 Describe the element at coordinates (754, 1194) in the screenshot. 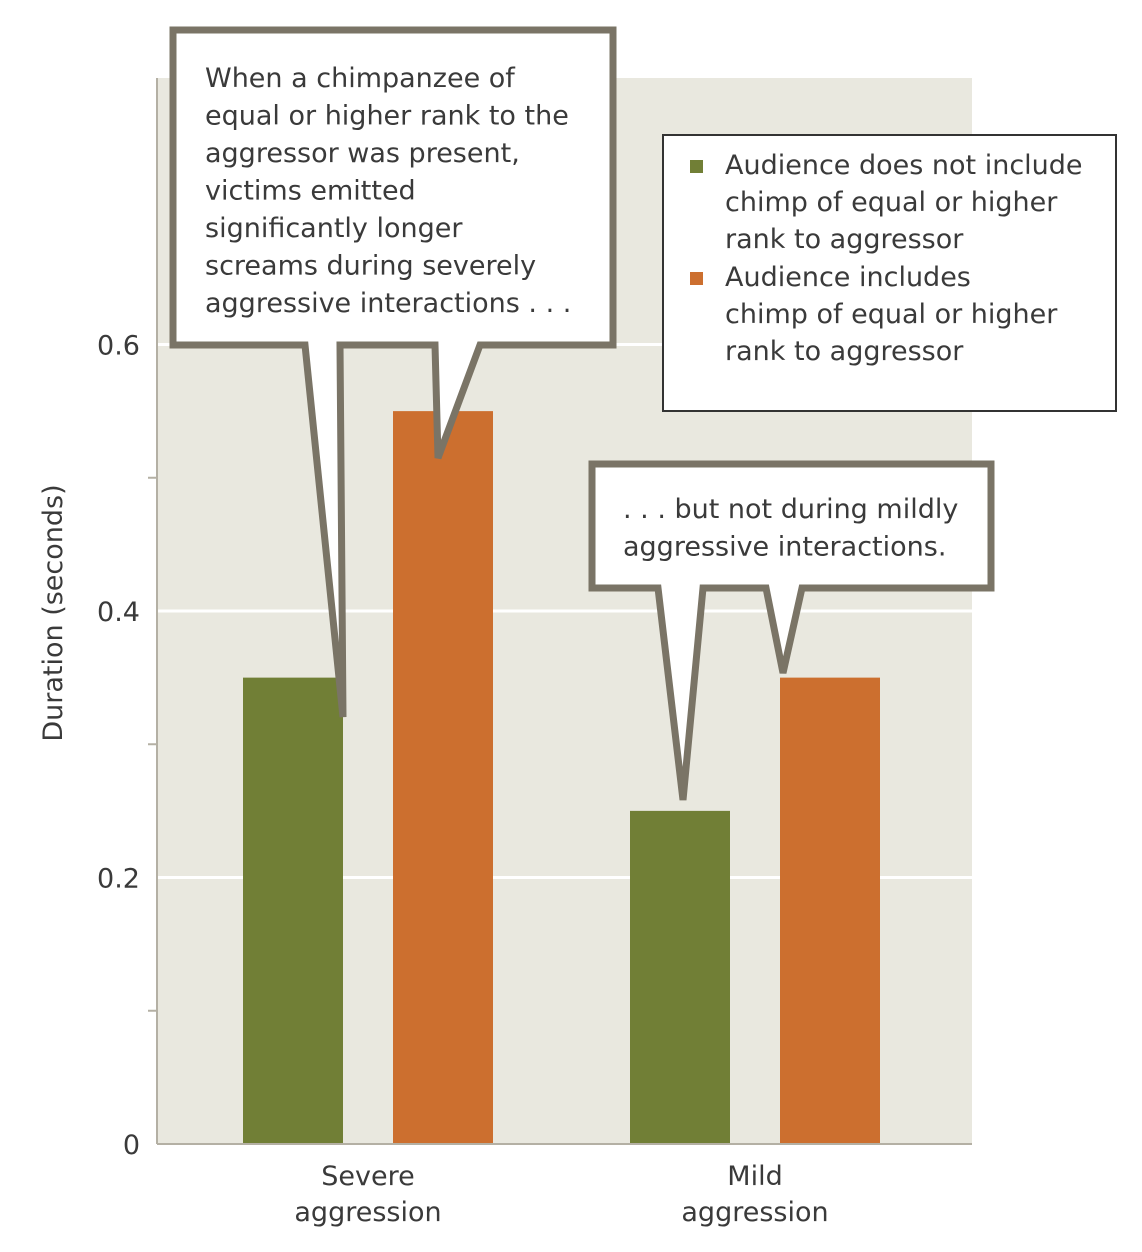

I see `x-tick-label: Mild aggression` at that location.